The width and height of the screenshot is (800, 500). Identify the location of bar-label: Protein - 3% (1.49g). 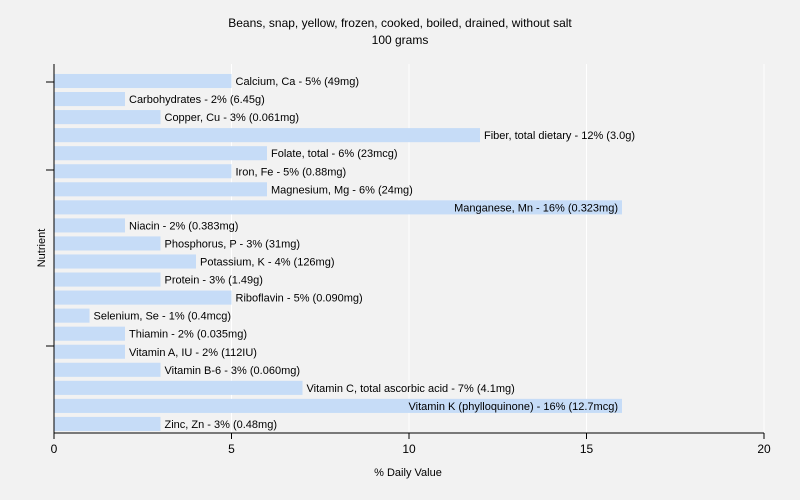
(214, 281).